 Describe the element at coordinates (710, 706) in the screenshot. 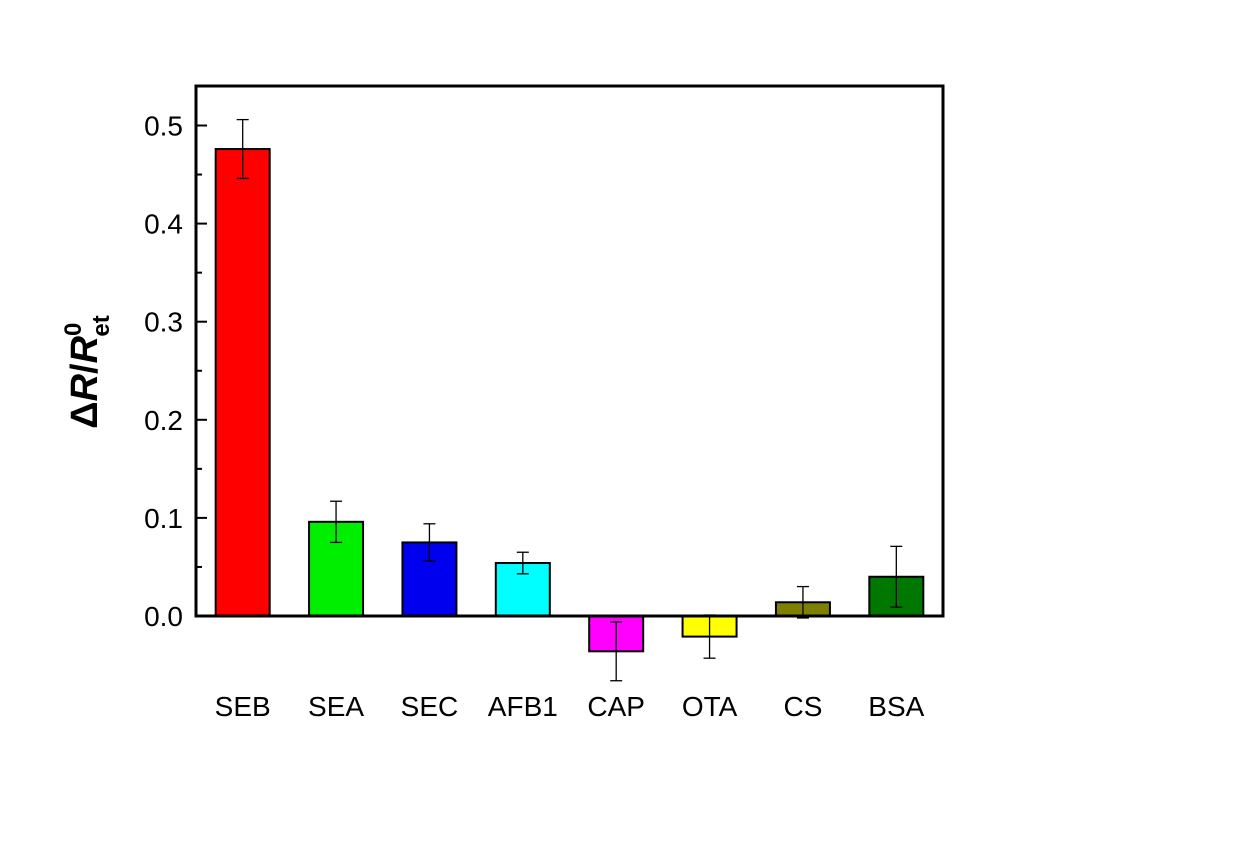

I see `x-tick-label-ota: OTA` at that location.